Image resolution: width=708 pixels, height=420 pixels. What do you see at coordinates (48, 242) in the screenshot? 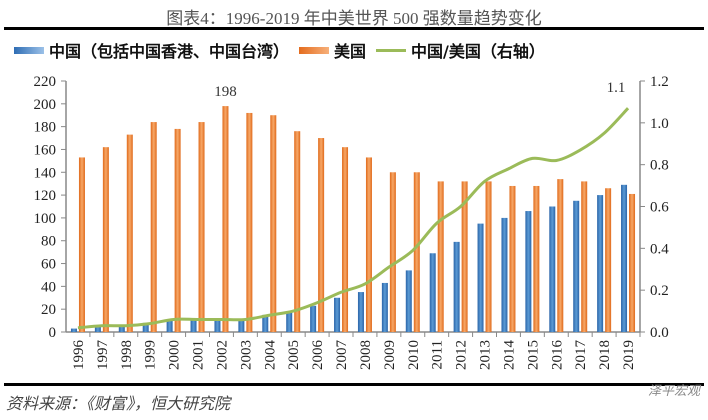
I see `y-left-tick-label: 80` at bounding box center [48, 242].